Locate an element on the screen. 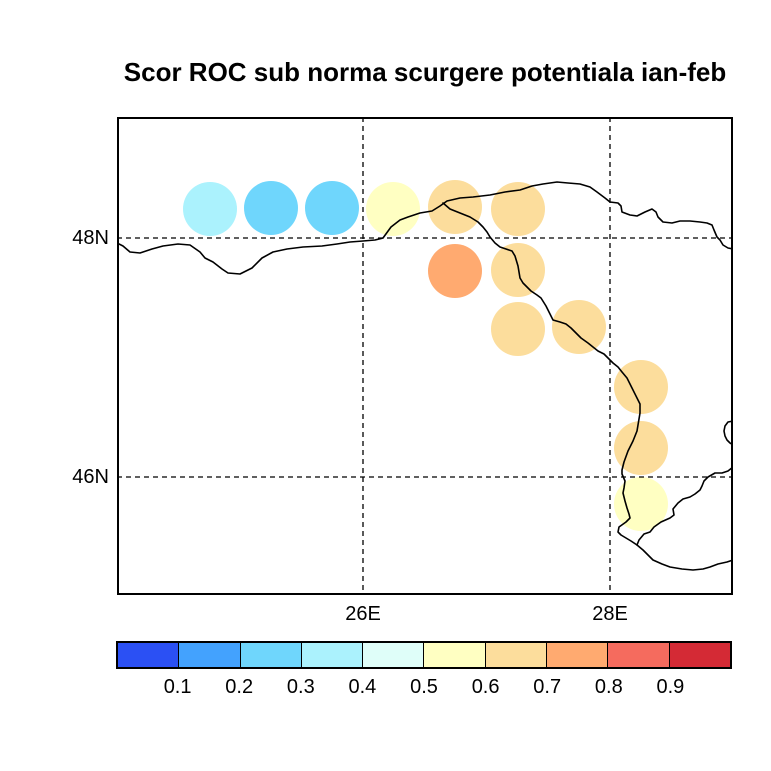  y-tick-48n: 48N is located at coordinates (90, 238).